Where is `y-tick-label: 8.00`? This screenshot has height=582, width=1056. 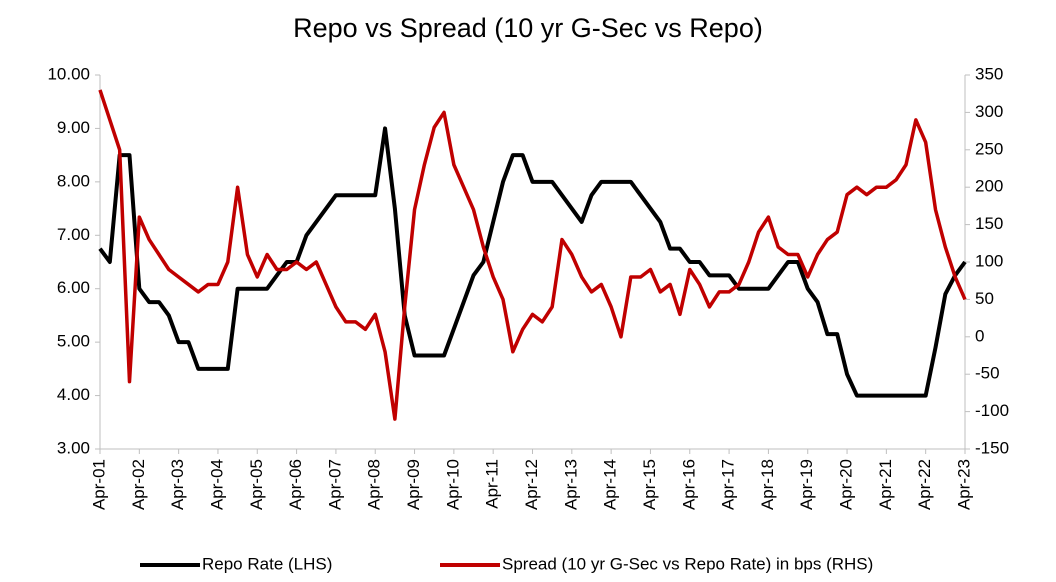
y-tick-label: 8.00 is located at coordinates (73, 180).